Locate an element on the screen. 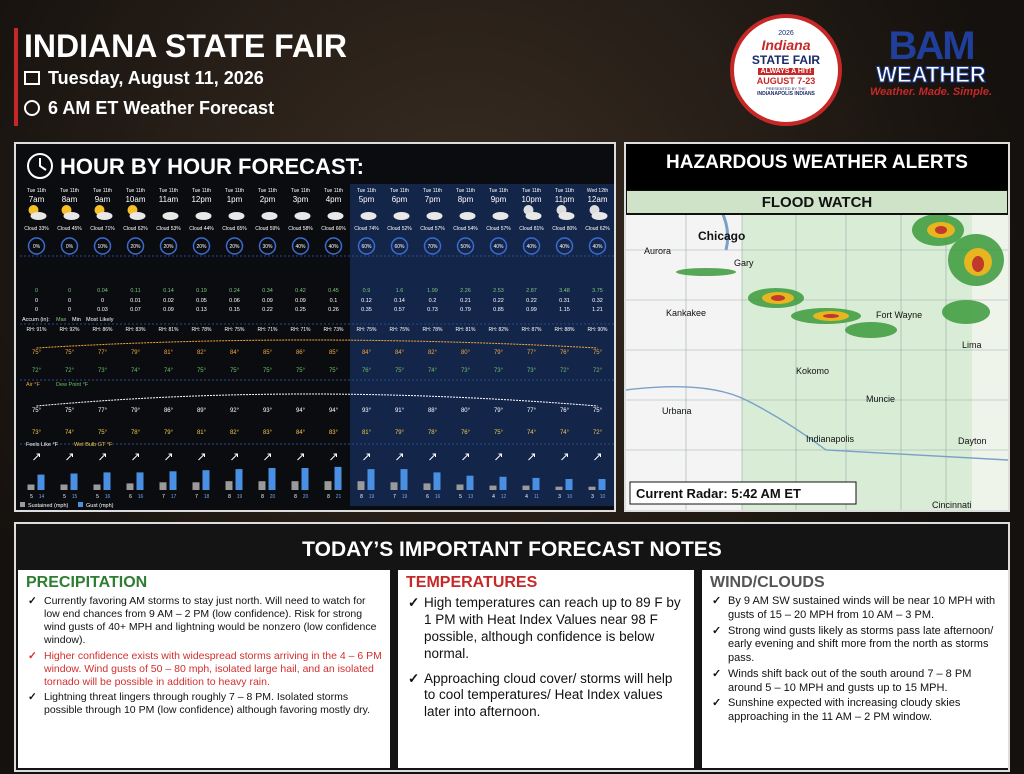  city-label: Lima is located at coordinates (972, 345).